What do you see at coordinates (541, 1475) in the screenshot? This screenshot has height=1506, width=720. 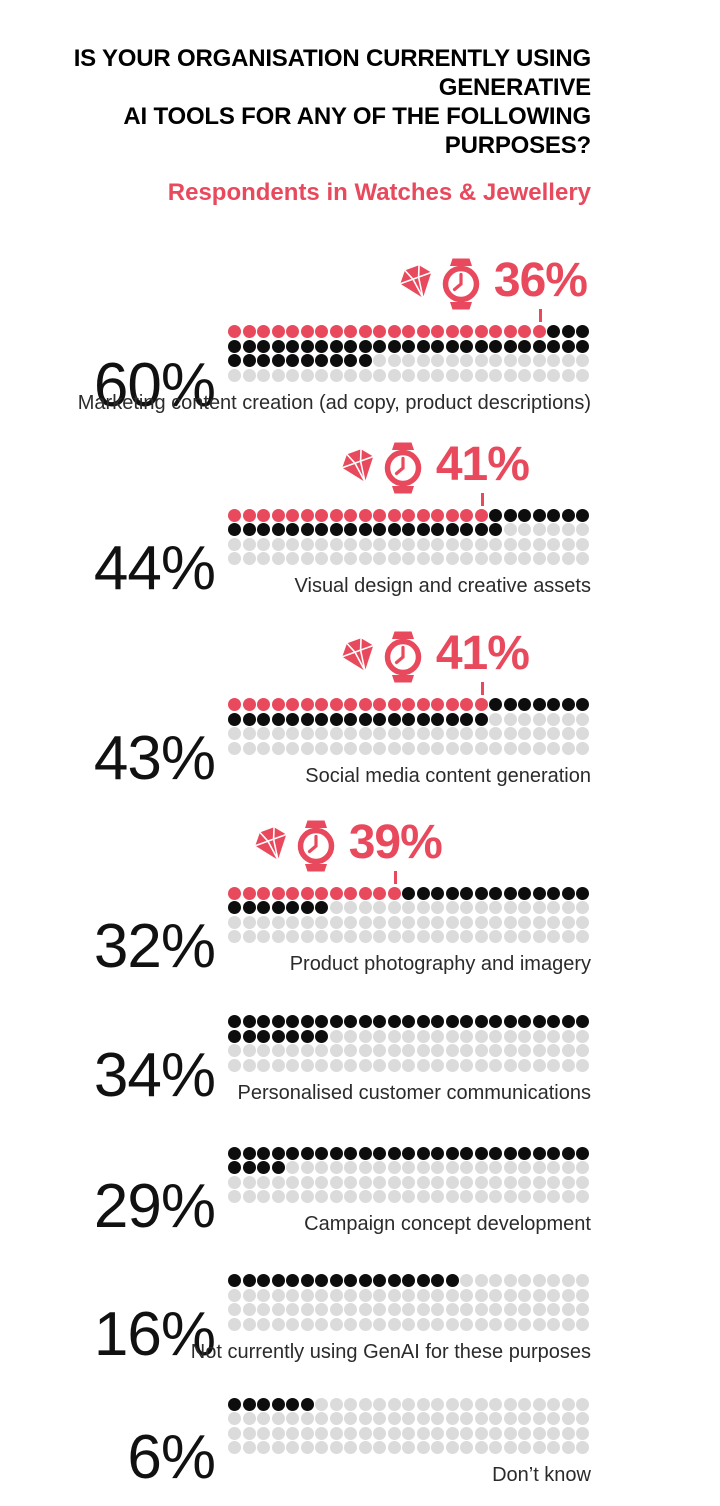 I see `category-label: Don’t know` at bounding box center [541, 1475].